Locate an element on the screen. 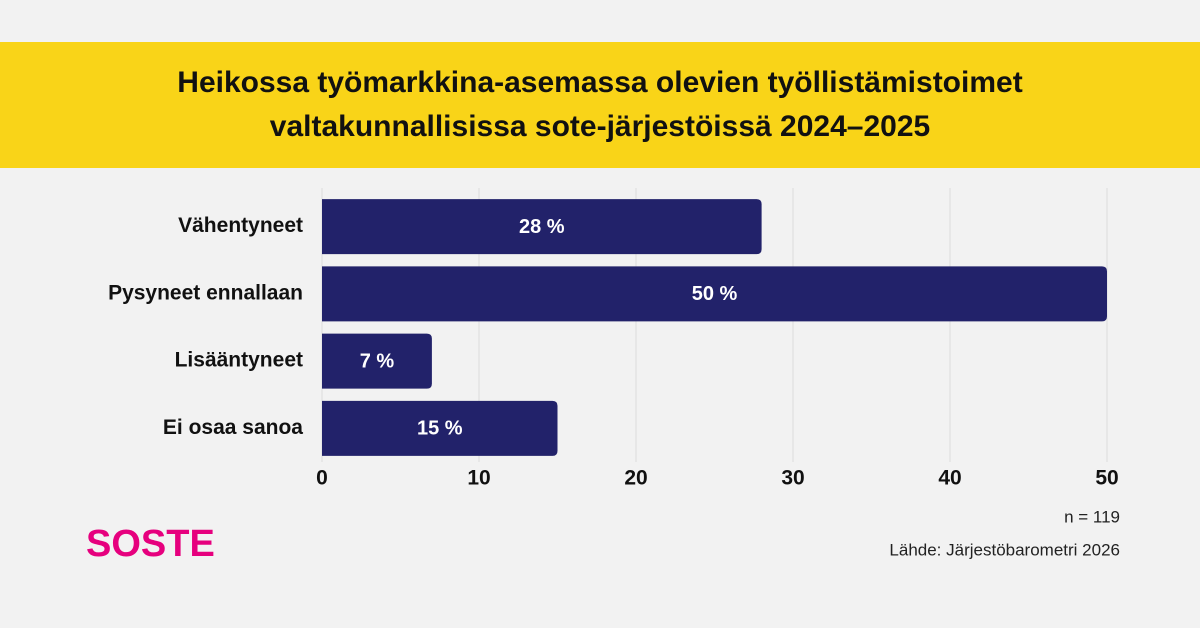 Image resolution: width=1200 pixels, height=628 pixels. x-tick-label: 20 is located at coordinates (635, 478).